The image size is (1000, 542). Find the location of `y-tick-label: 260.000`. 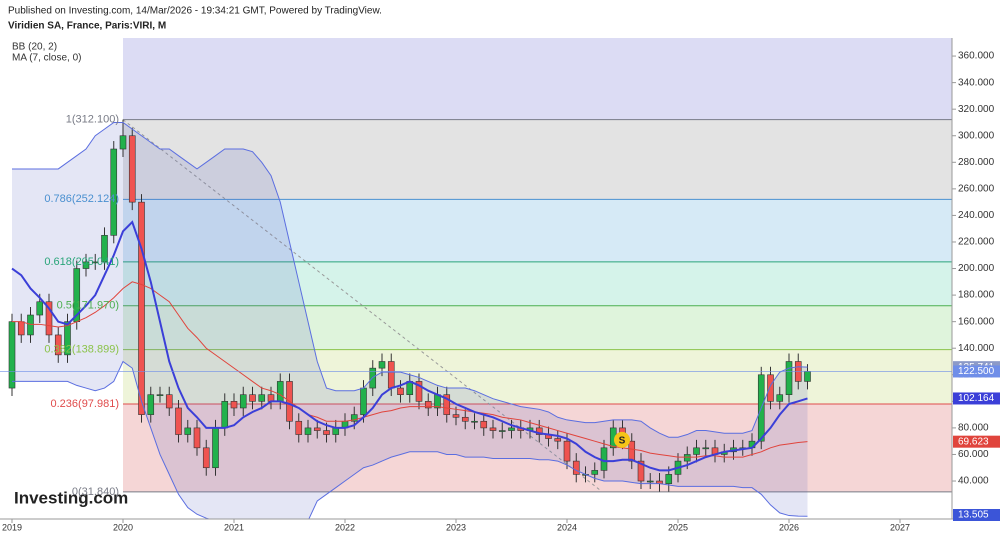

y-tick-label: 260.000 is located at coordinates (976, 189).